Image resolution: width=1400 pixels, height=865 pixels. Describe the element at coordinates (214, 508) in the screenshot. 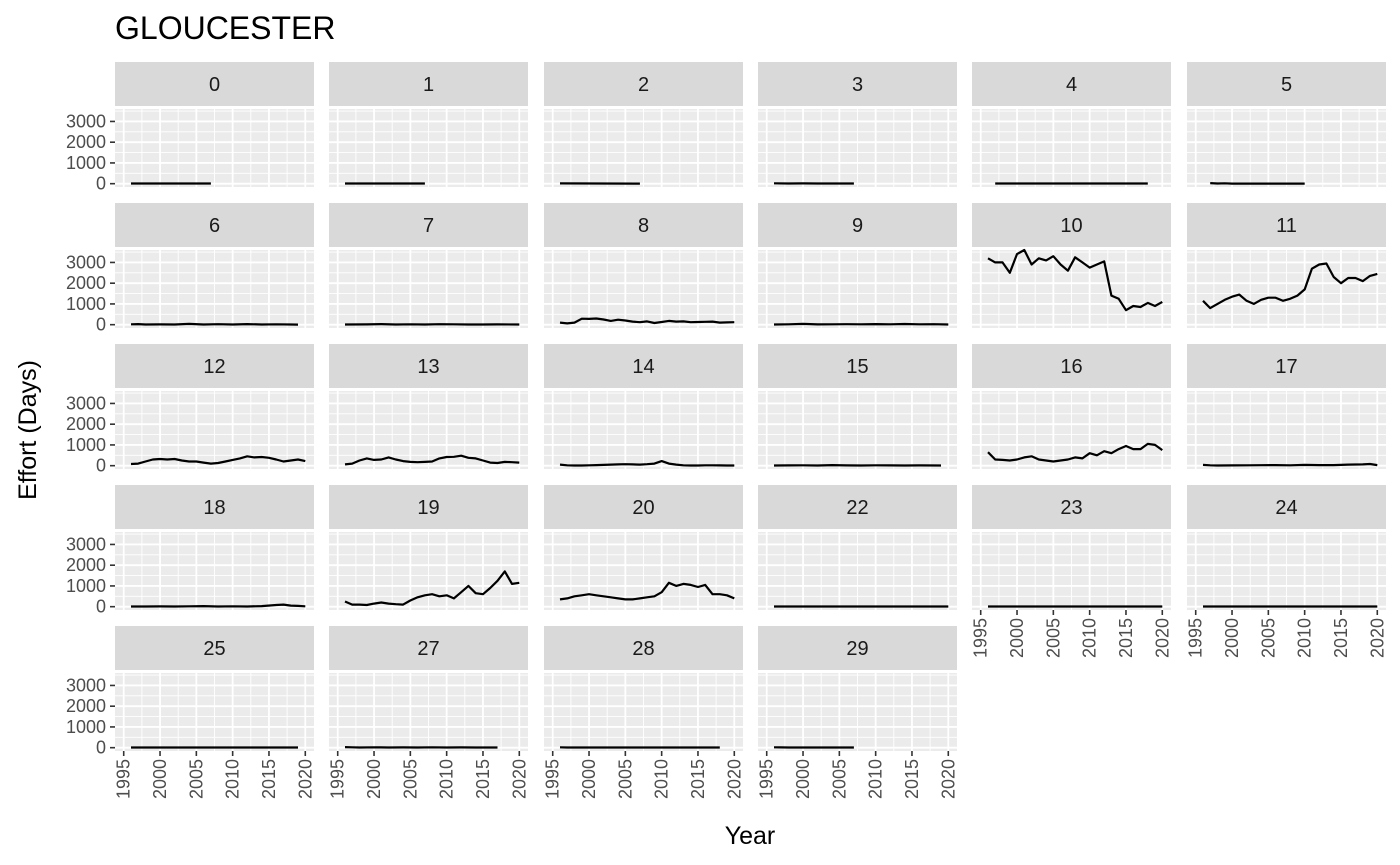

I see `facet-strip-label: 18` at that location.